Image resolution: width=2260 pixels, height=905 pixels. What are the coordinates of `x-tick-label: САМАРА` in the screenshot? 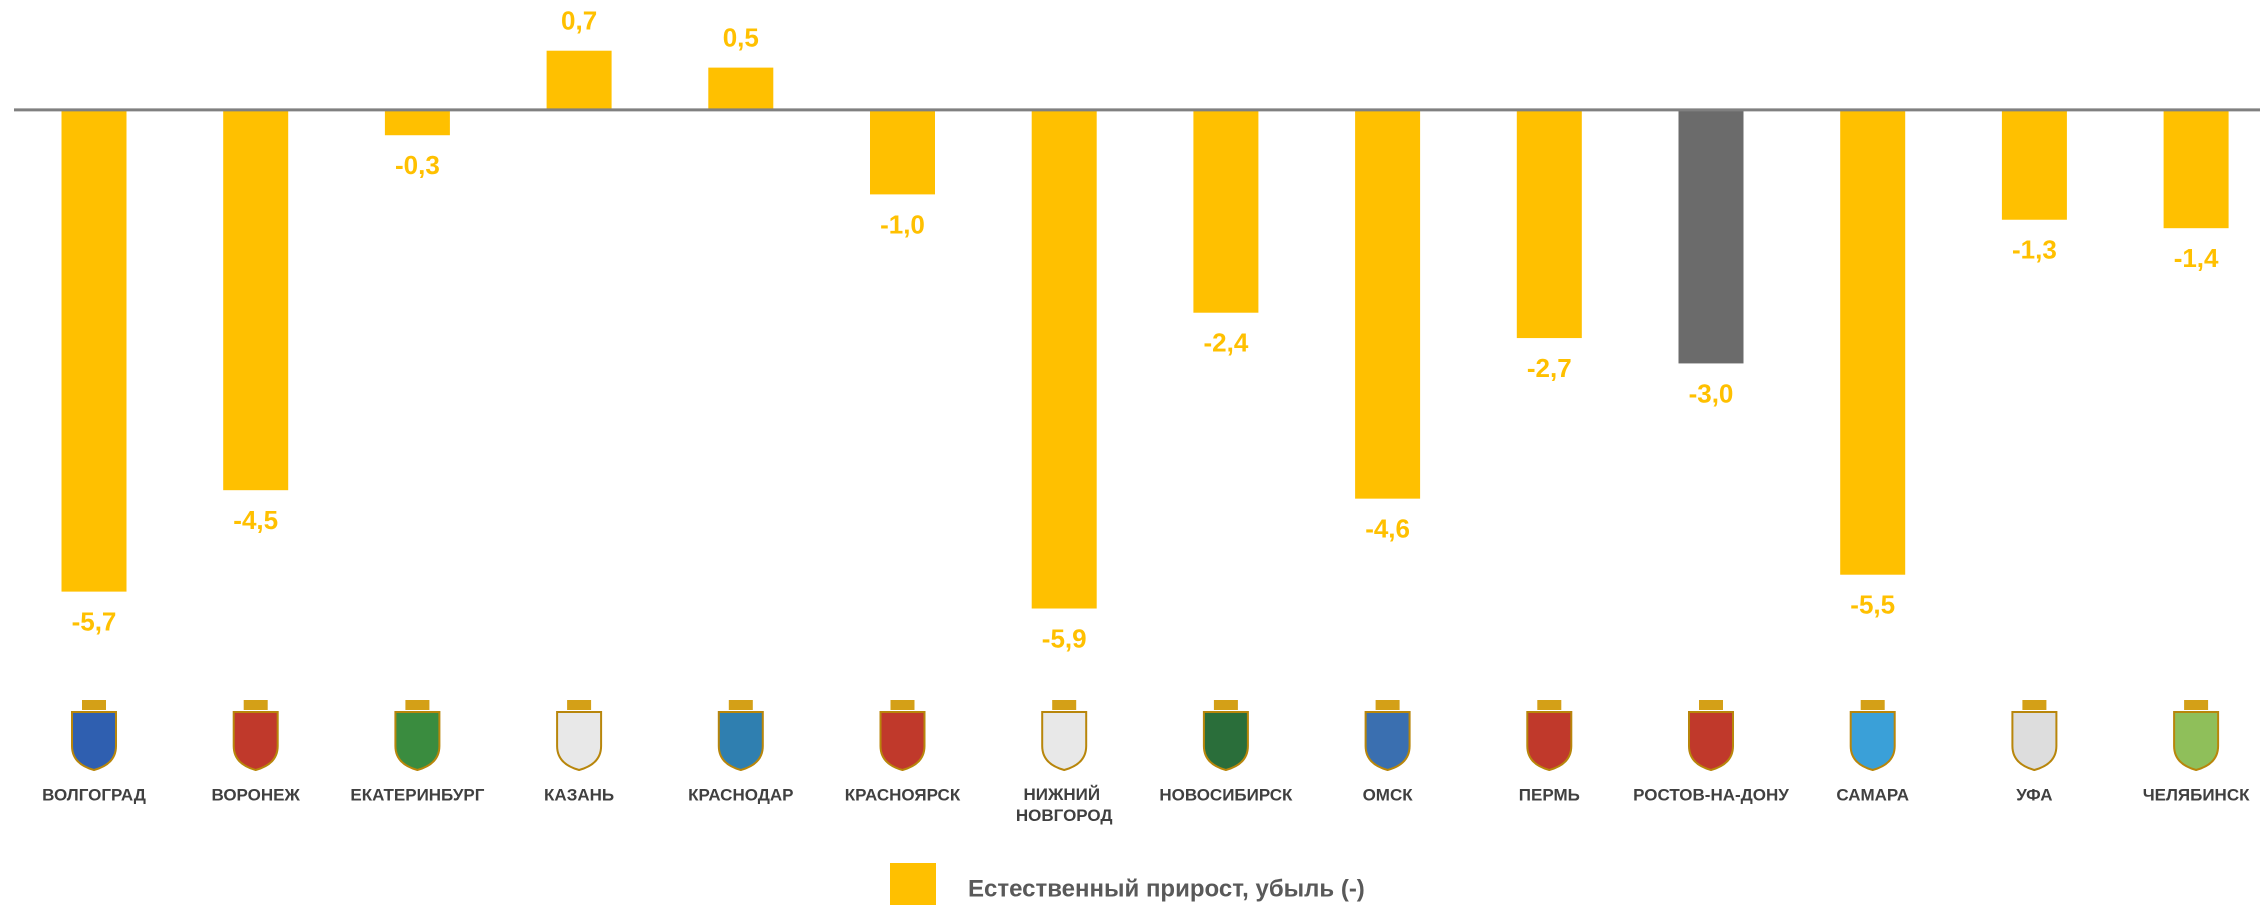 It's located at (1872, 794).